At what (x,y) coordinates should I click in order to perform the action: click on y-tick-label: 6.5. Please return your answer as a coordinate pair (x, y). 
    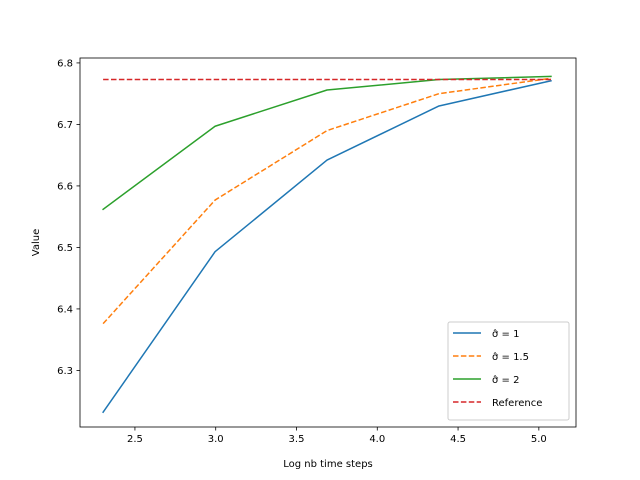
    Looking at the image, I should click on (65, 248).